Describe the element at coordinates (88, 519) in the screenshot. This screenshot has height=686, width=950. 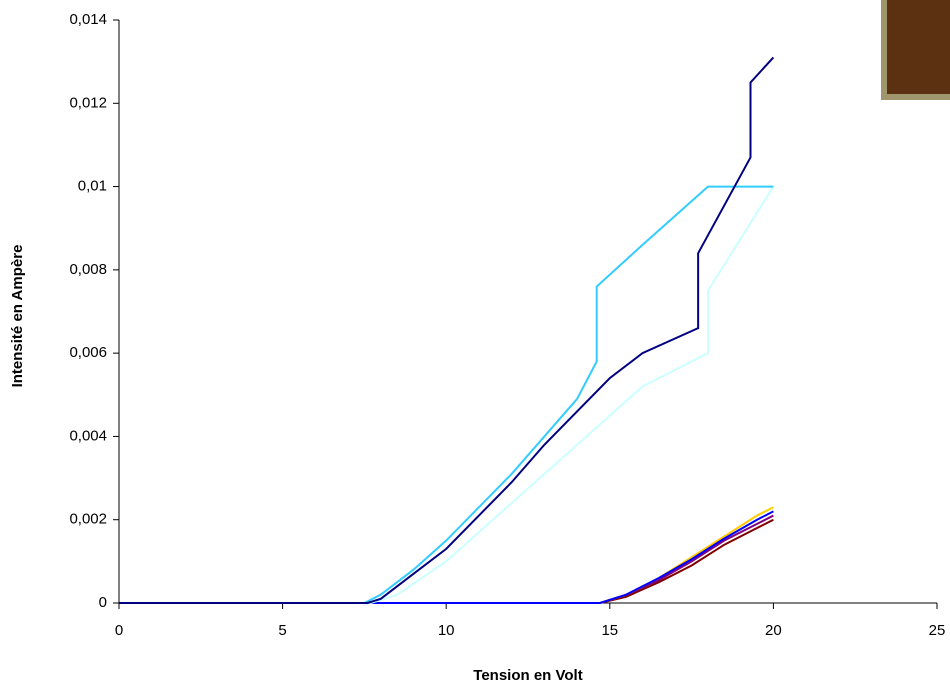
I see `y-tick-label: 0,002` at that location.